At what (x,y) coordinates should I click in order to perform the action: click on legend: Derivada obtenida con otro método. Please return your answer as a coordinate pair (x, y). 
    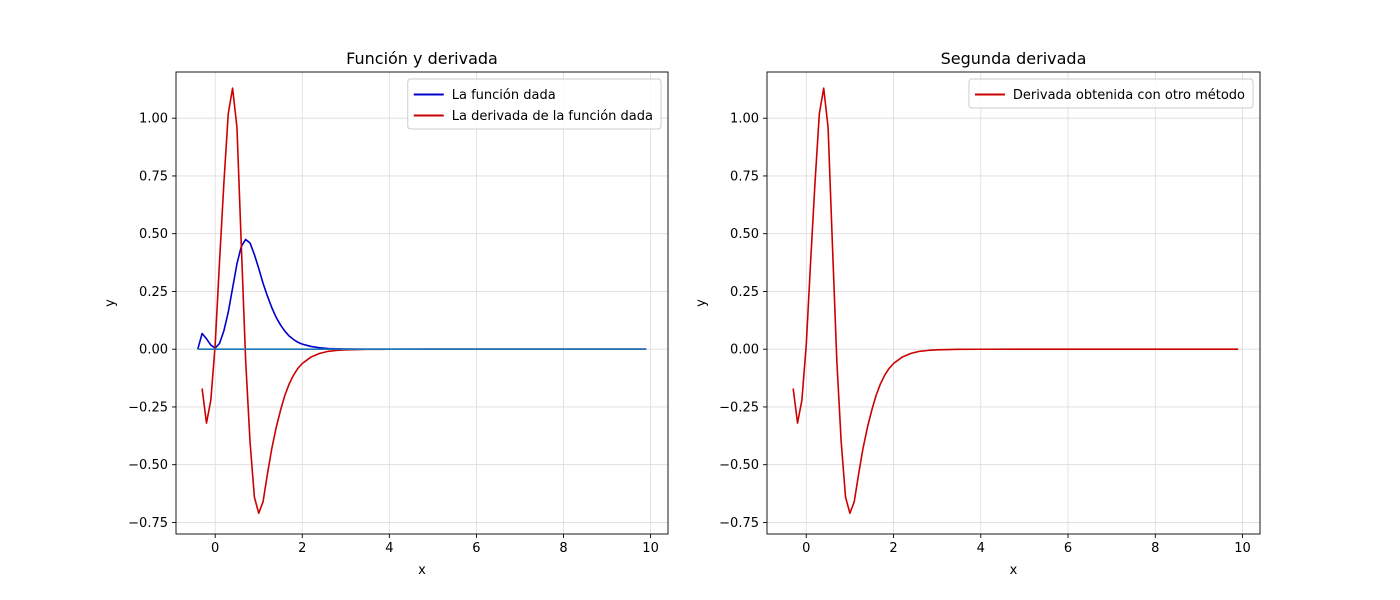
    Looking at the image, I should click on (1111, 93).